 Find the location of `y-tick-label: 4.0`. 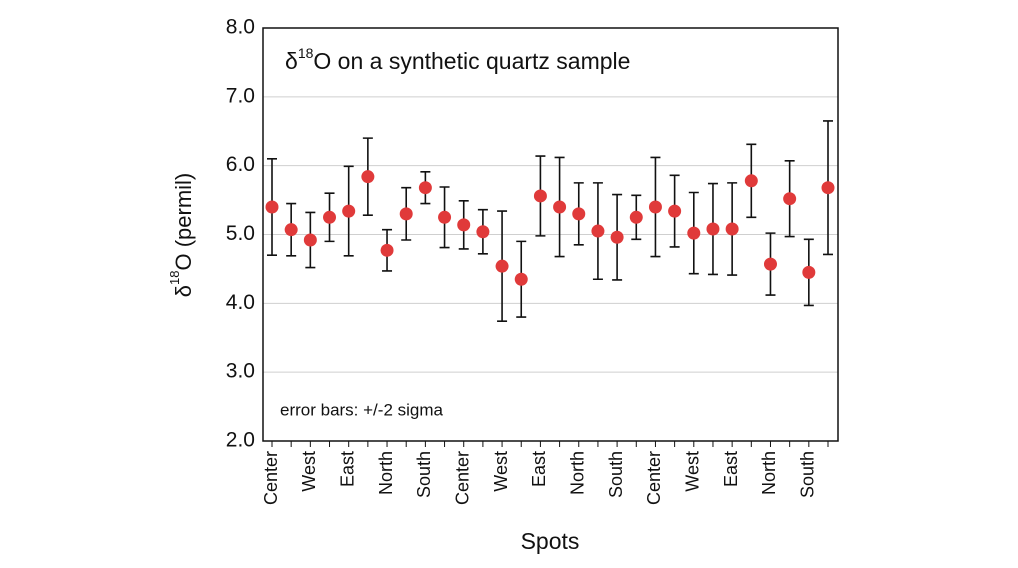

y-tick-label: 4.0 is located at coordinates (240, 302).